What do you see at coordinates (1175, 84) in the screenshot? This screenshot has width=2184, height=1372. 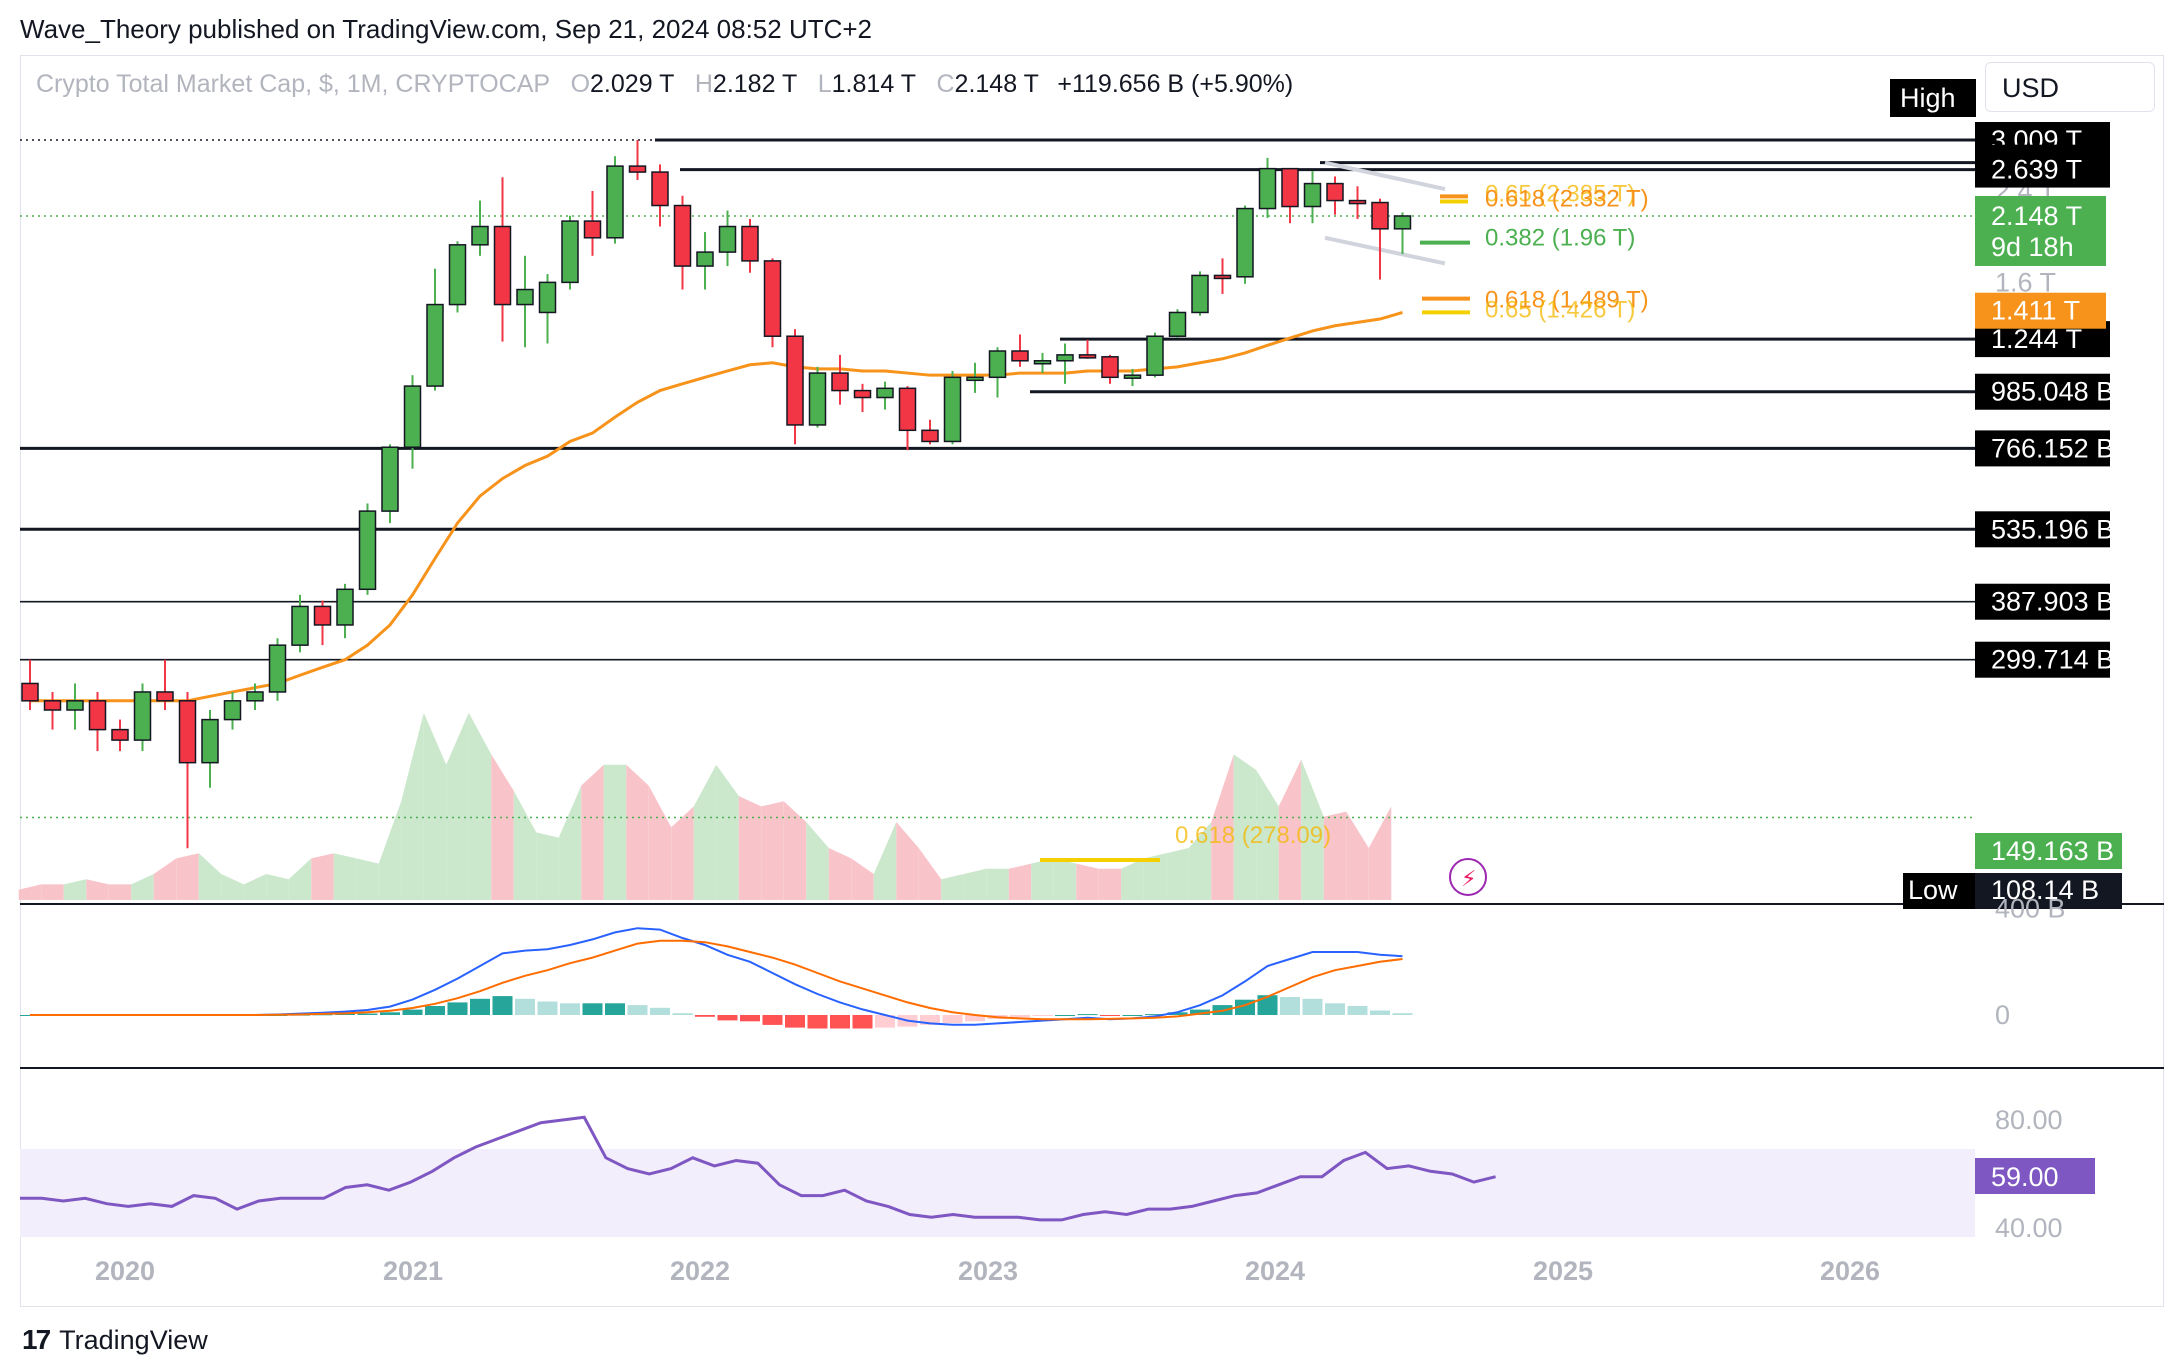 I see `legend-change: +119.656 B (+5.90%)` at bounding box center [1175, 84].